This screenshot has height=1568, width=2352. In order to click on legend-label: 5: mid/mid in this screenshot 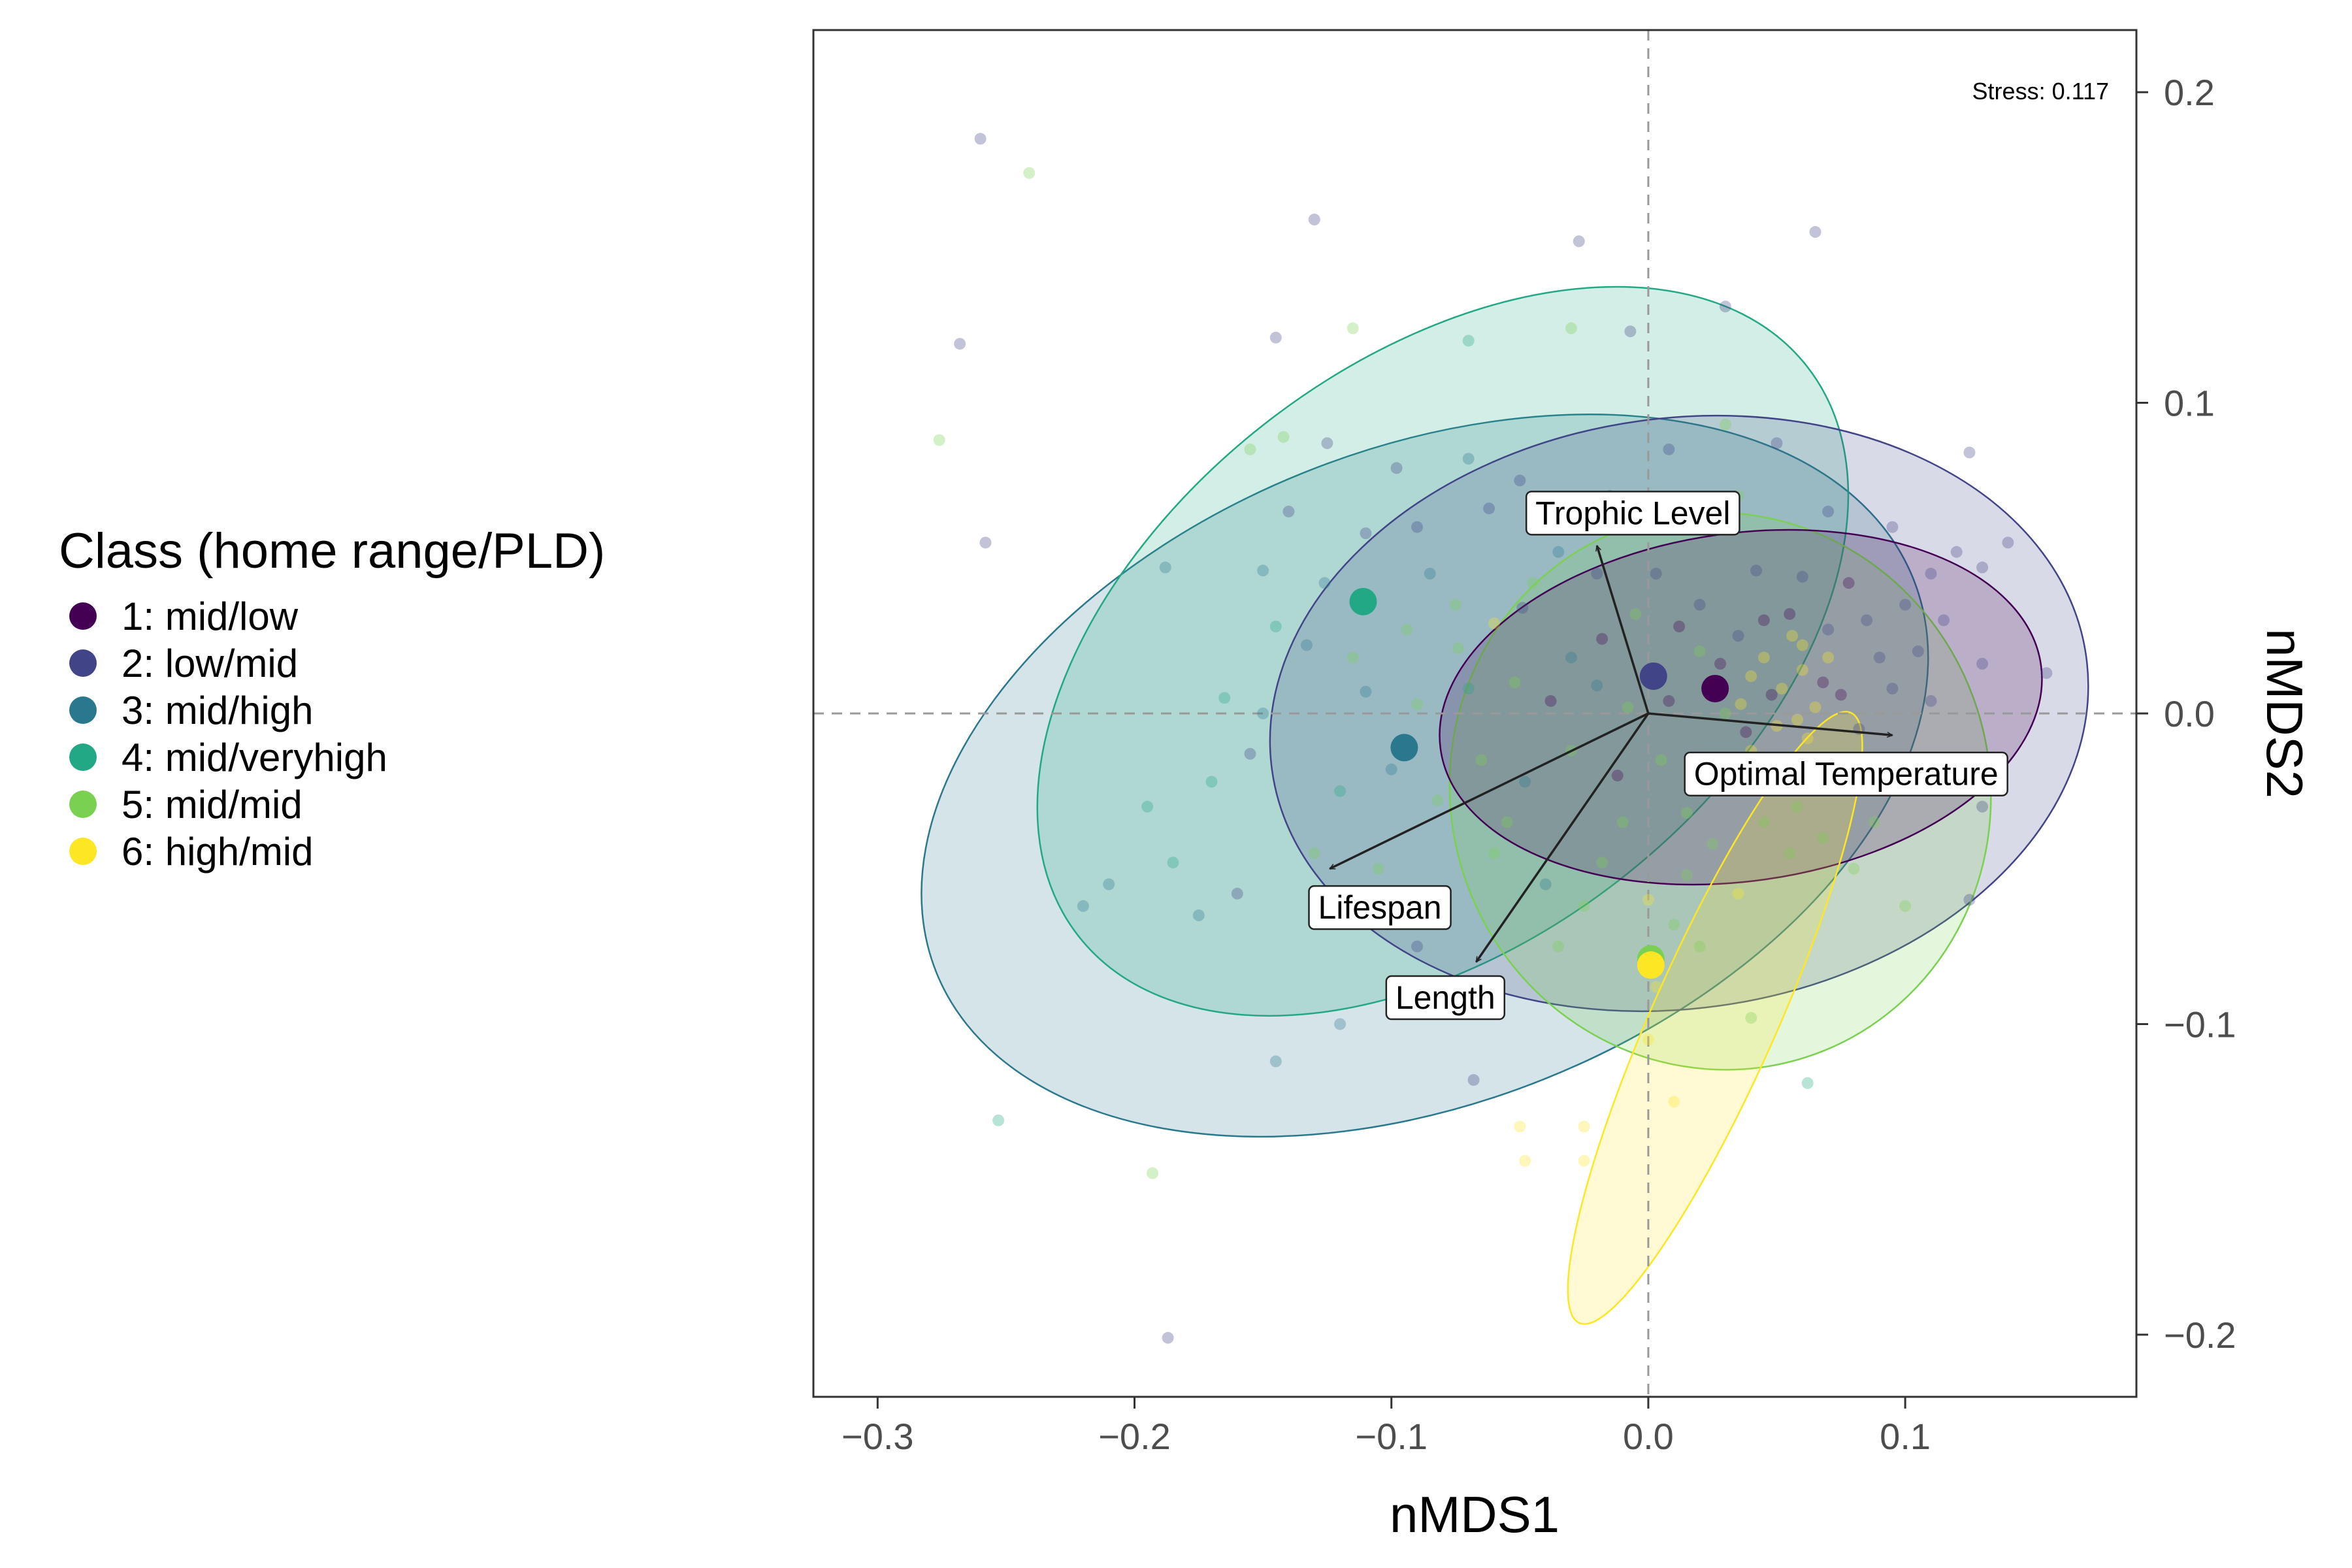, I will do `click(212, 804)`.